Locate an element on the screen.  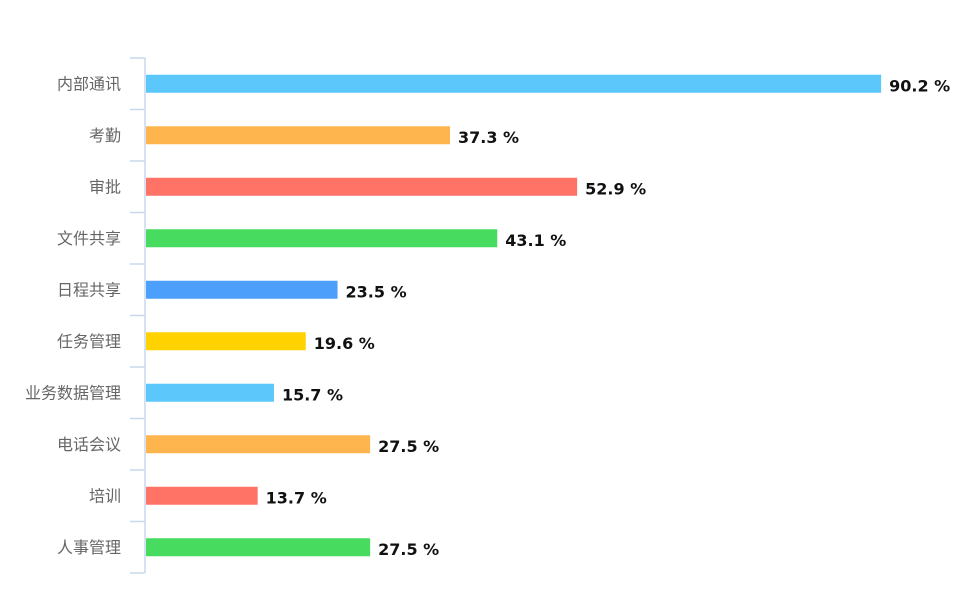
category-label: 任务管理 is located at coordinates (89, 341).